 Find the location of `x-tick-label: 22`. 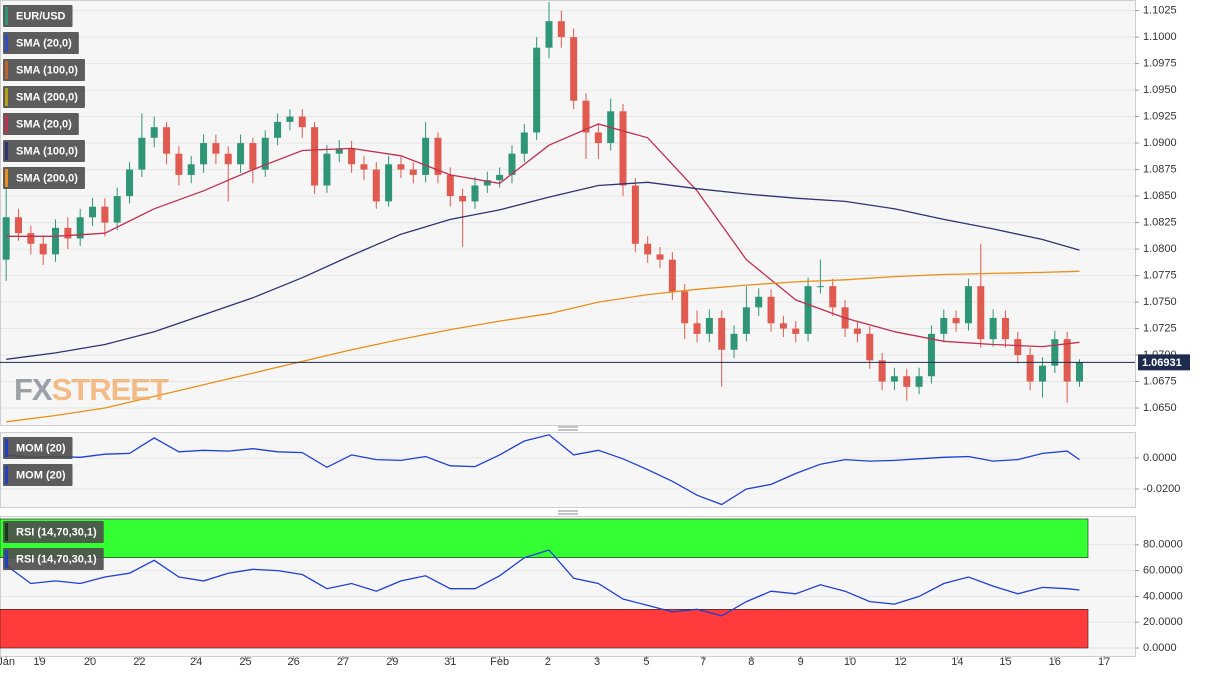

x-tick-label: 22 is located at coordinates (139, 662).